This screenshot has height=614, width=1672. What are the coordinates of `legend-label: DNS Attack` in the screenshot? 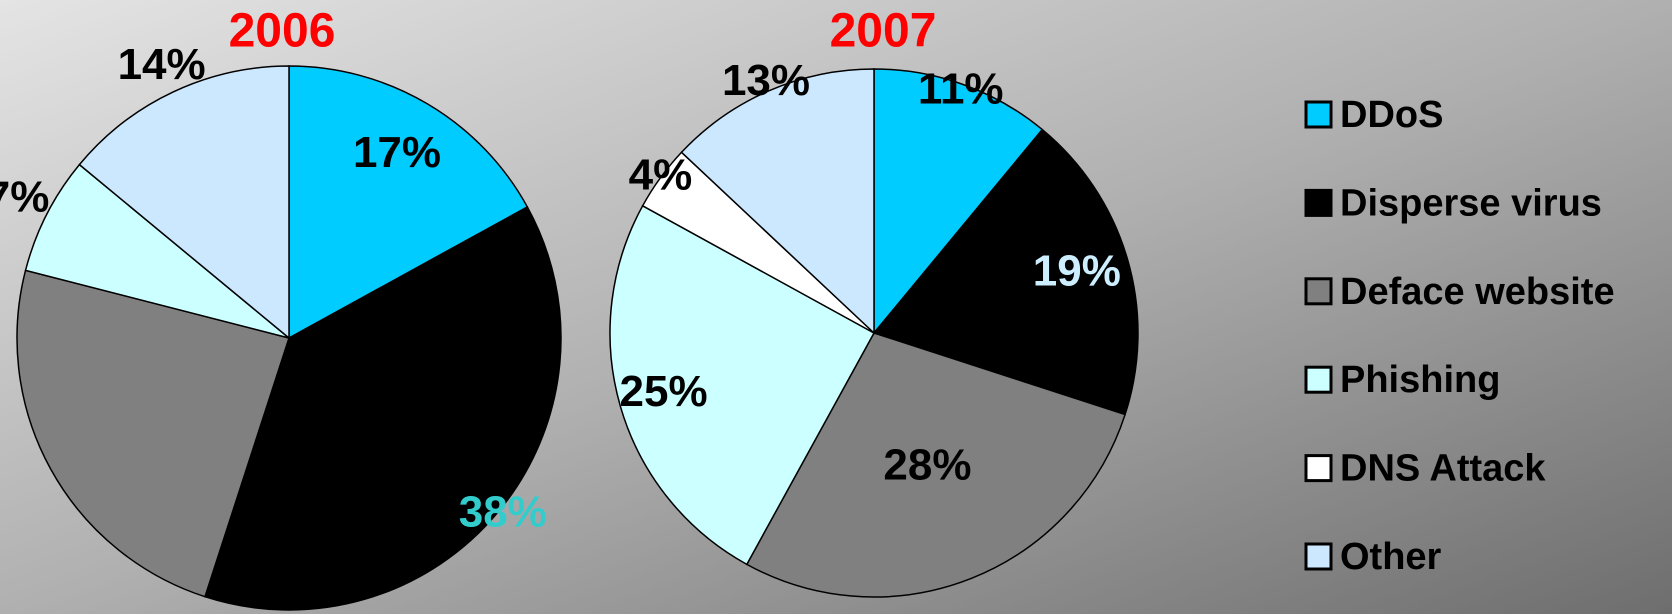 It's located at (1443, 469).